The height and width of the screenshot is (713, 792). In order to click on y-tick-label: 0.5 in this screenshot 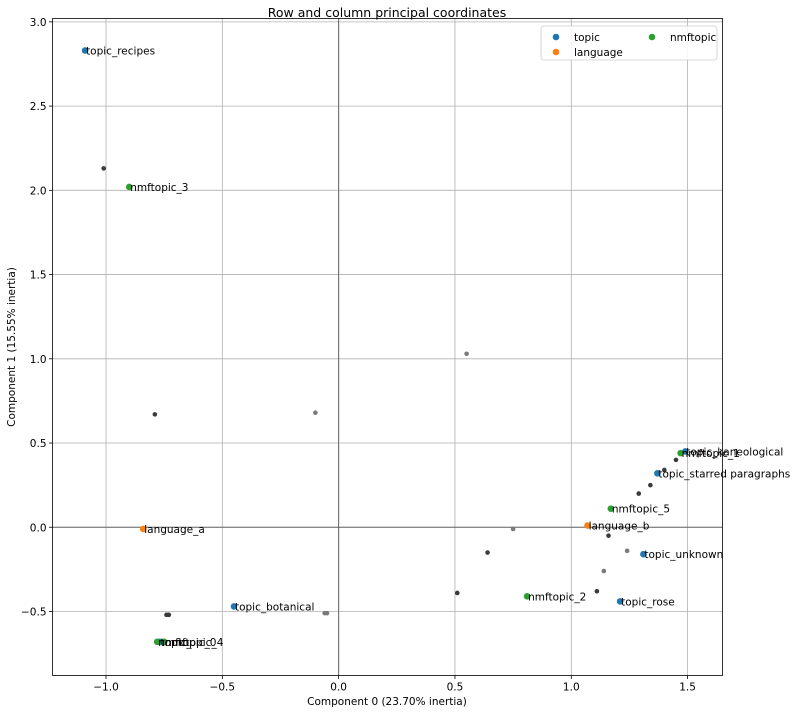, I will do `click(38, 444)`.